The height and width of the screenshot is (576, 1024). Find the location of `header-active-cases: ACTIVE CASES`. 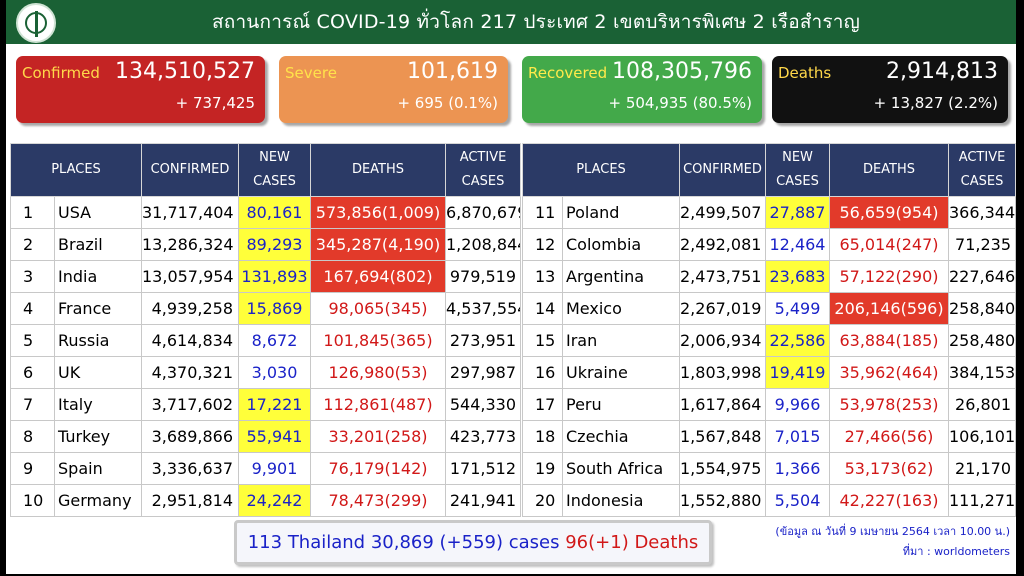

header-active-cases: ACTIVE CASES is located at coordinates (982, 170).